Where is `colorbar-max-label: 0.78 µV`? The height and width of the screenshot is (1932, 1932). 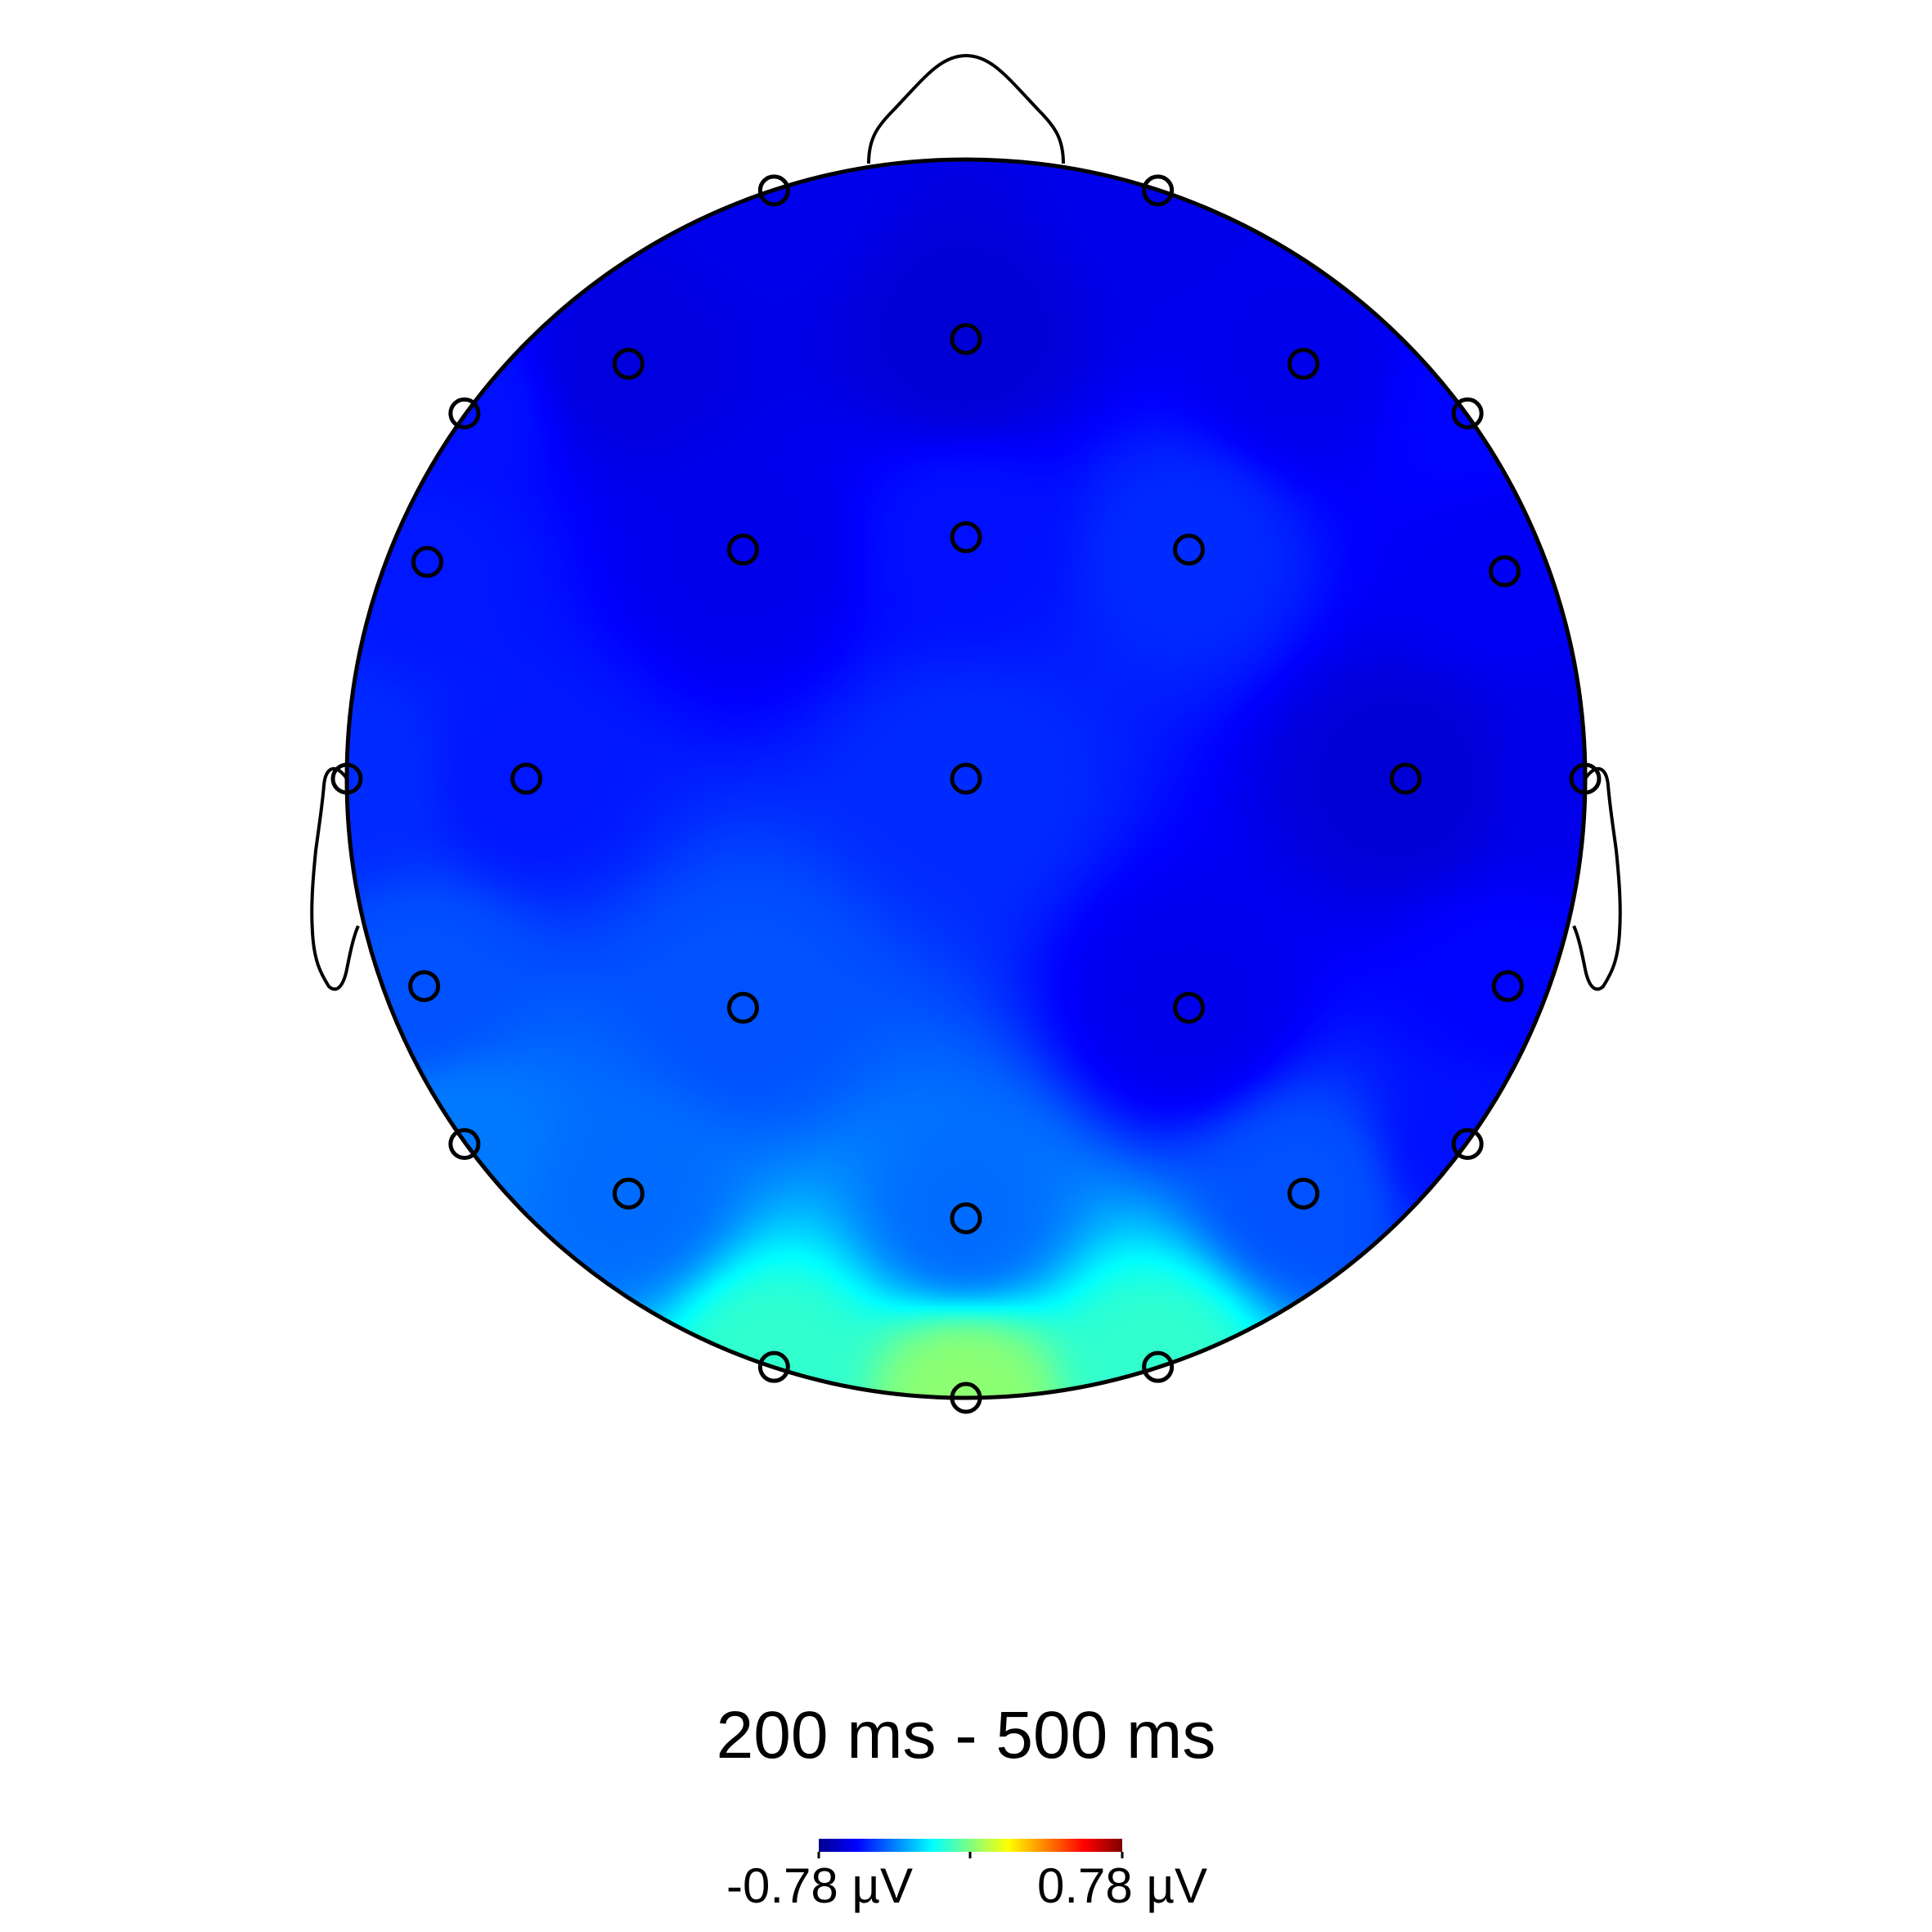 colorbar-max-label: 0.78 µV is located at coordinates (1122, 1886).